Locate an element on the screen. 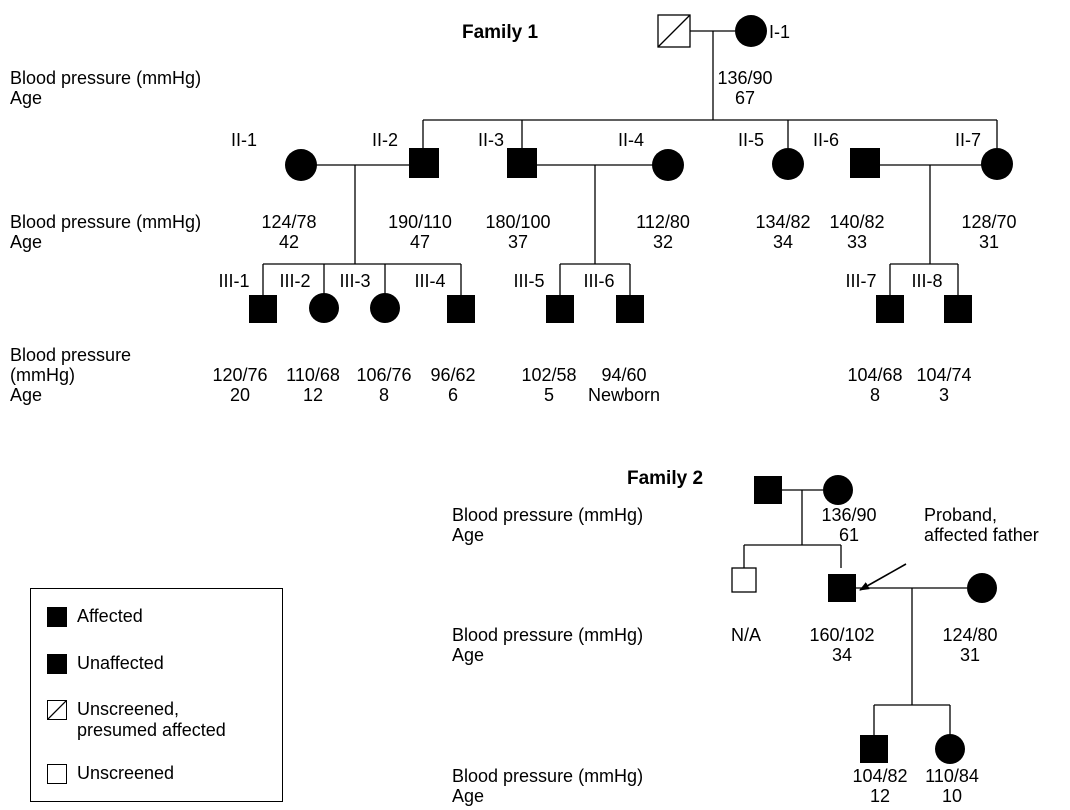  bp-value: 102/58 is located at coordinates (548, 375).